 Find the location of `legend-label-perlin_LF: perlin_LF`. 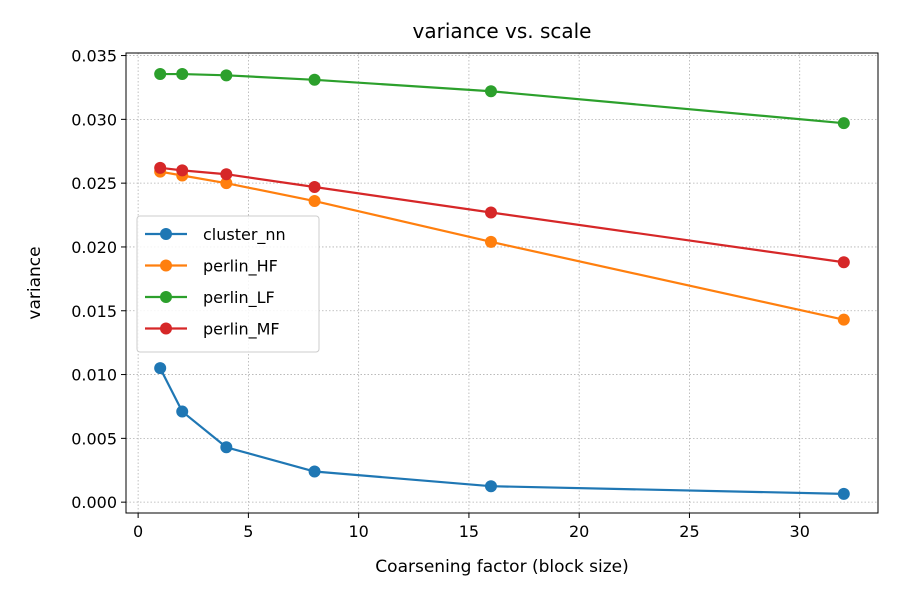

legend-label-perlin_LF: perlin_LF is located at coordinates (239, 298).